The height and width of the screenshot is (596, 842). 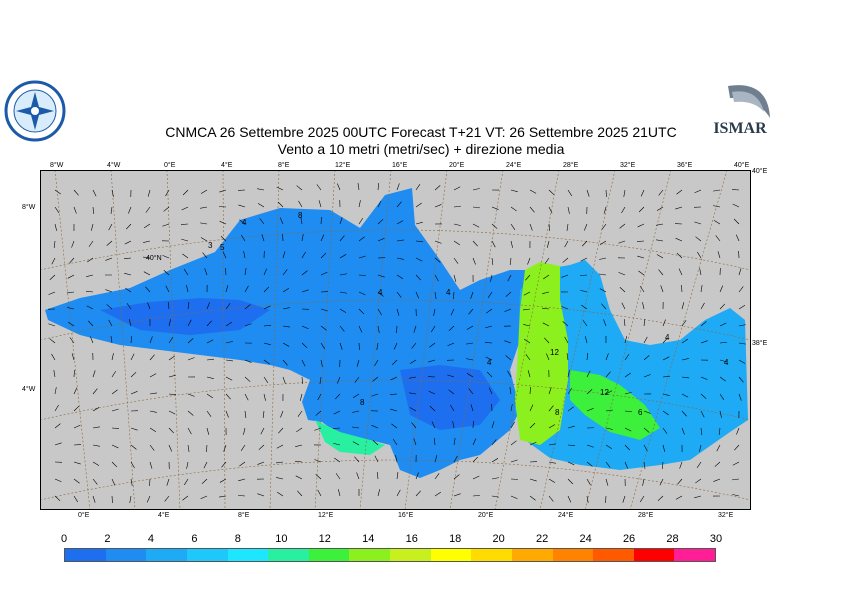 I want to click on top-longitude-label: 16°E, so click(x=400, y=165).